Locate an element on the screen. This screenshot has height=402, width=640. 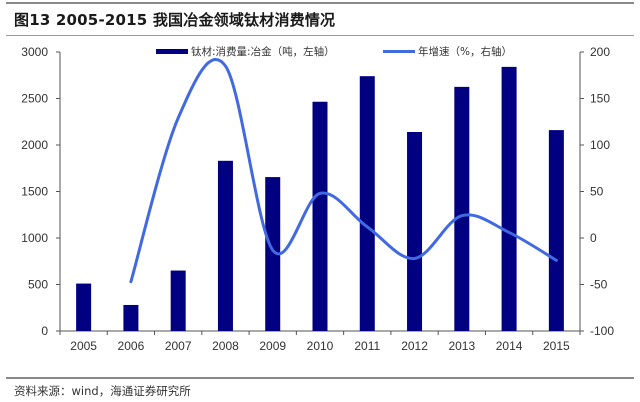
bar-2006 is located at coordinates (131, 317).